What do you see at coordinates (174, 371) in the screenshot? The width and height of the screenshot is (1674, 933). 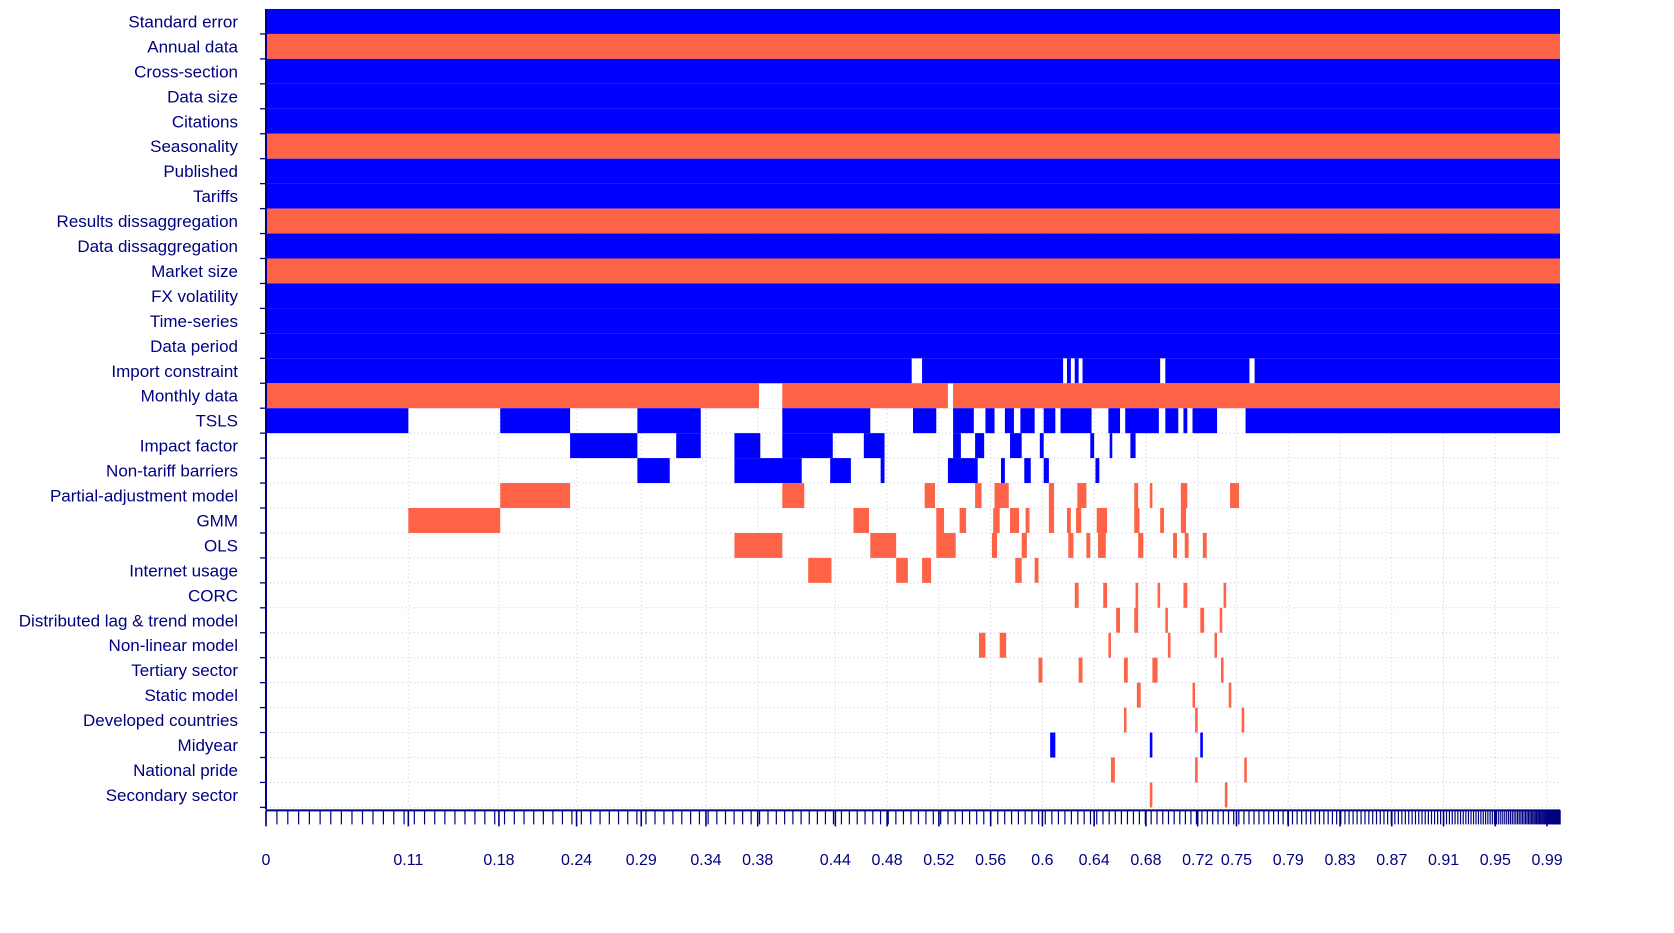 I see `variable-label: Import constraint` at bounding box center [174, 371].